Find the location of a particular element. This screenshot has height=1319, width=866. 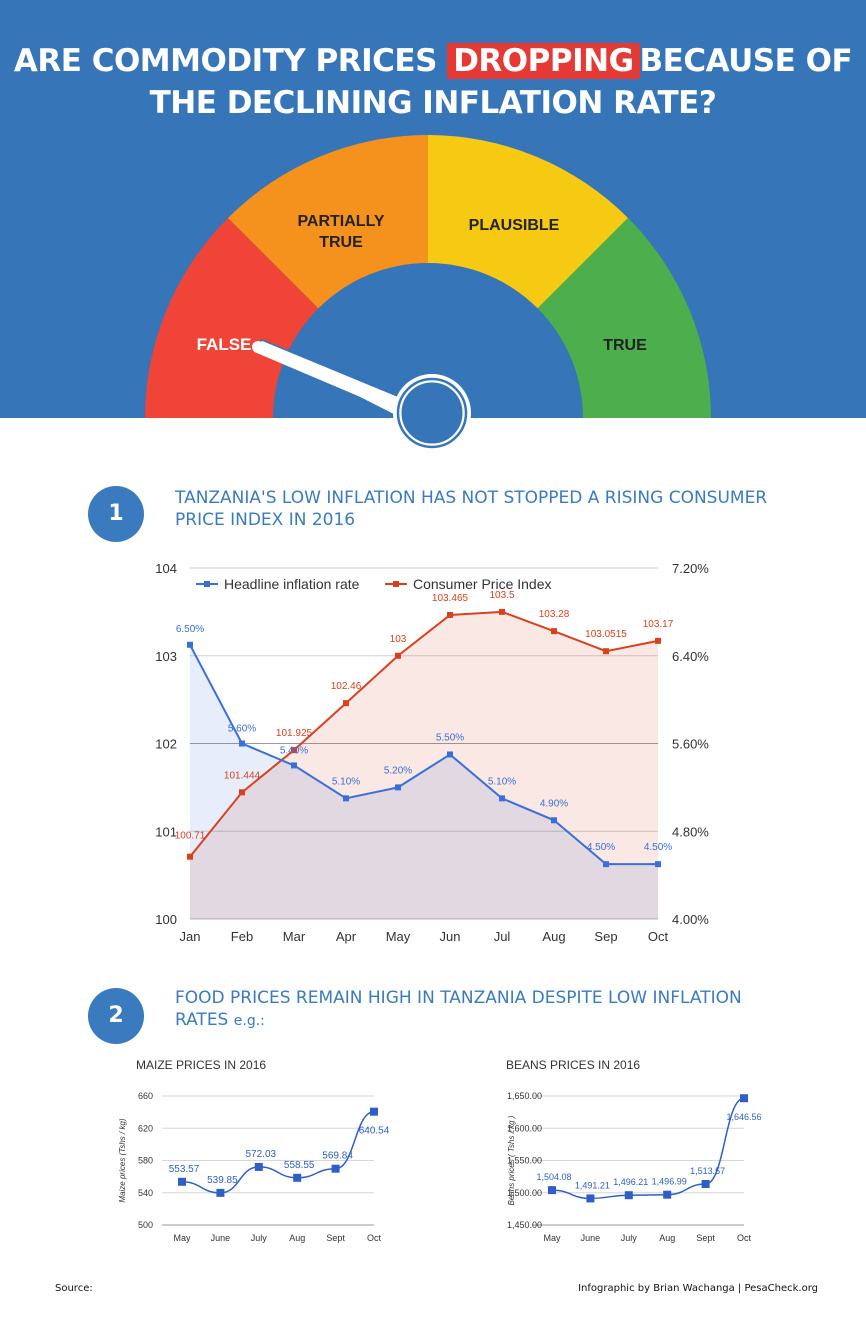

chart1-left-tick: 102 is located at coordinates (166, 744).